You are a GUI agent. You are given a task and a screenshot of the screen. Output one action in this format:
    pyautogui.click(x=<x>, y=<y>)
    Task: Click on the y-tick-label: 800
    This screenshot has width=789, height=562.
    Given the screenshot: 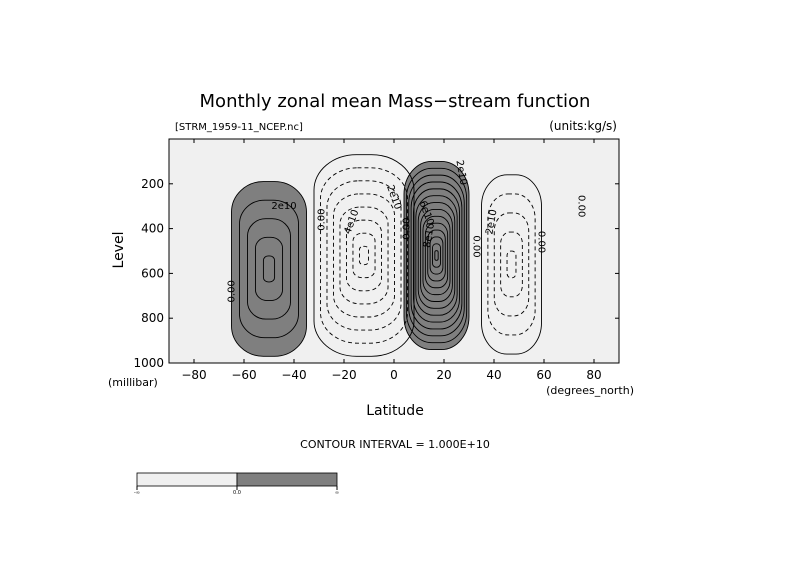 What is the action you would take?
    pyautogui.click(x=152, y=318)
    